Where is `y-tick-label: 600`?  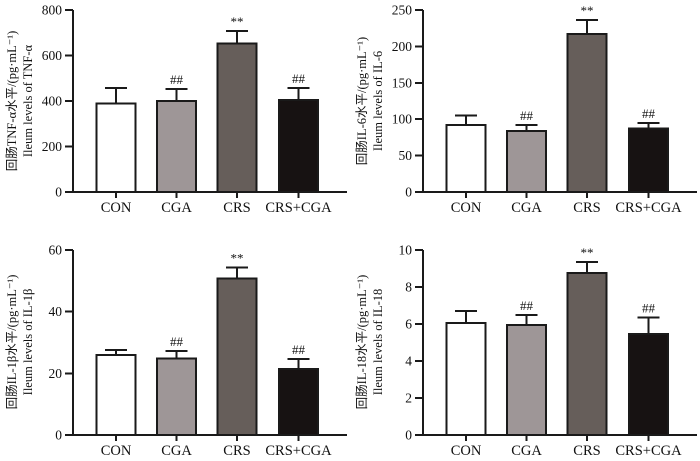 y-tick-label: 600 is located at coordinates (52, 55).